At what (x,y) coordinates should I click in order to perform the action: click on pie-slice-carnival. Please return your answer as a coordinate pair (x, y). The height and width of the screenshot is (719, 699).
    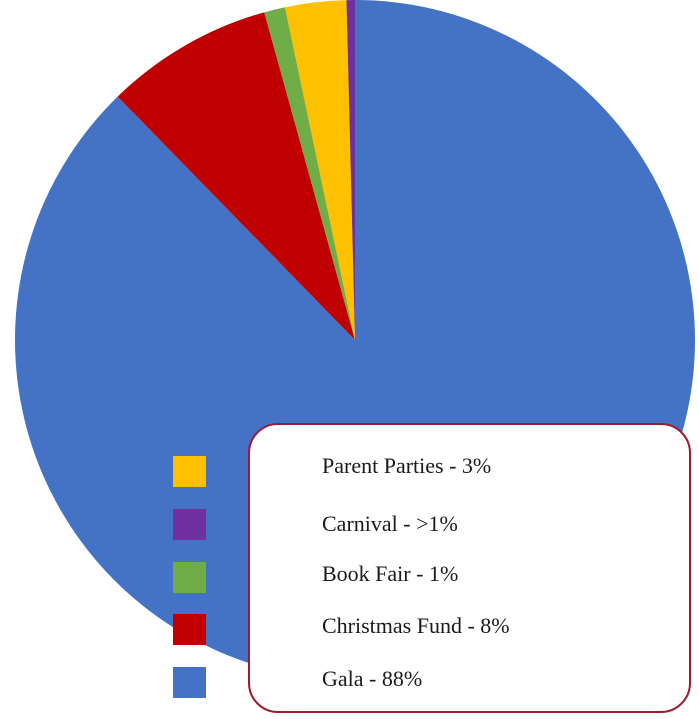
    Looking at the image, I should click on (350, 170).